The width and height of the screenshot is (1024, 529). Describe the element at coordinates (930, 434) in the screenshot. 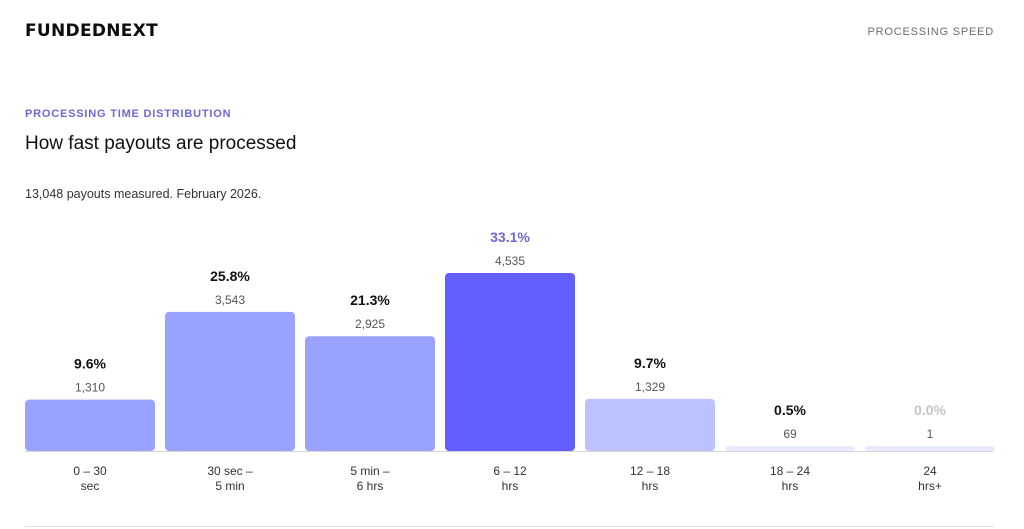

I see `bar-count-label-6: 1` at that location.